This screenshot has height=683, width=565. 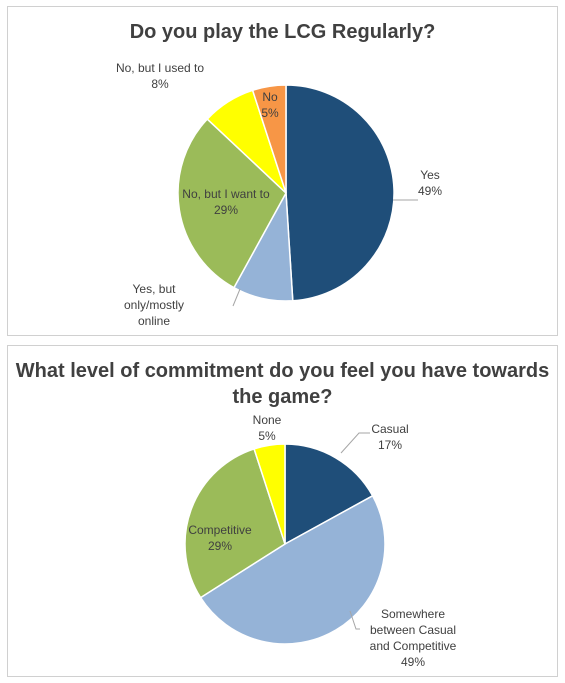 What do you see at coordinates (226, 202) in the screenshot?
I see `data-label: No, but I want to 29%` at bounding box center [226, 202].